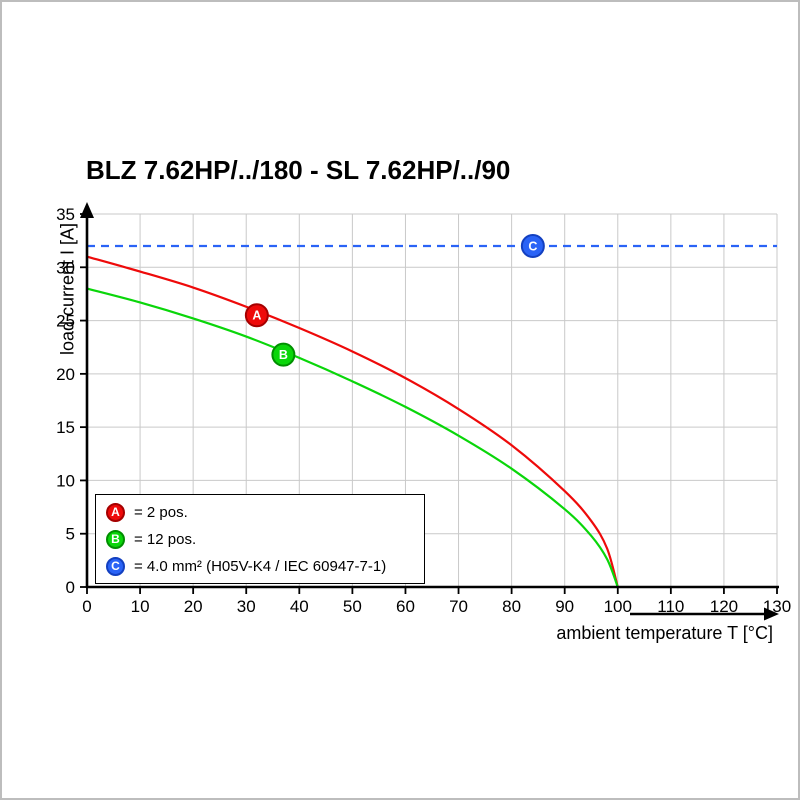  I want to click on legend-item-a: A = 2 pos., so click(260, 512).